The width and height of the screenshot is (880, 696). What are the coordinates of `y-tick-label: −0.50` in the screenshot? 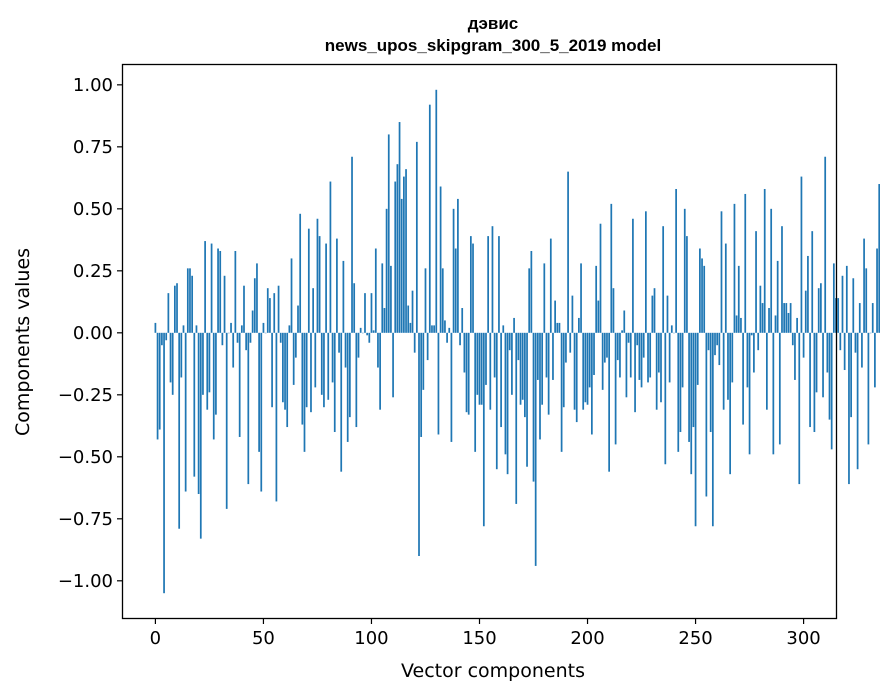 It's located at (85, 457).